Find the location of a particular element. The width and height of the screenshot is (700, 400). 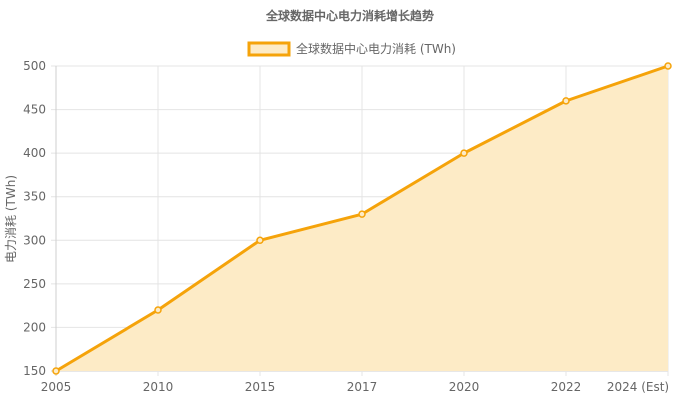

y-tick-label: 150 is located at coordinates (34, 371).